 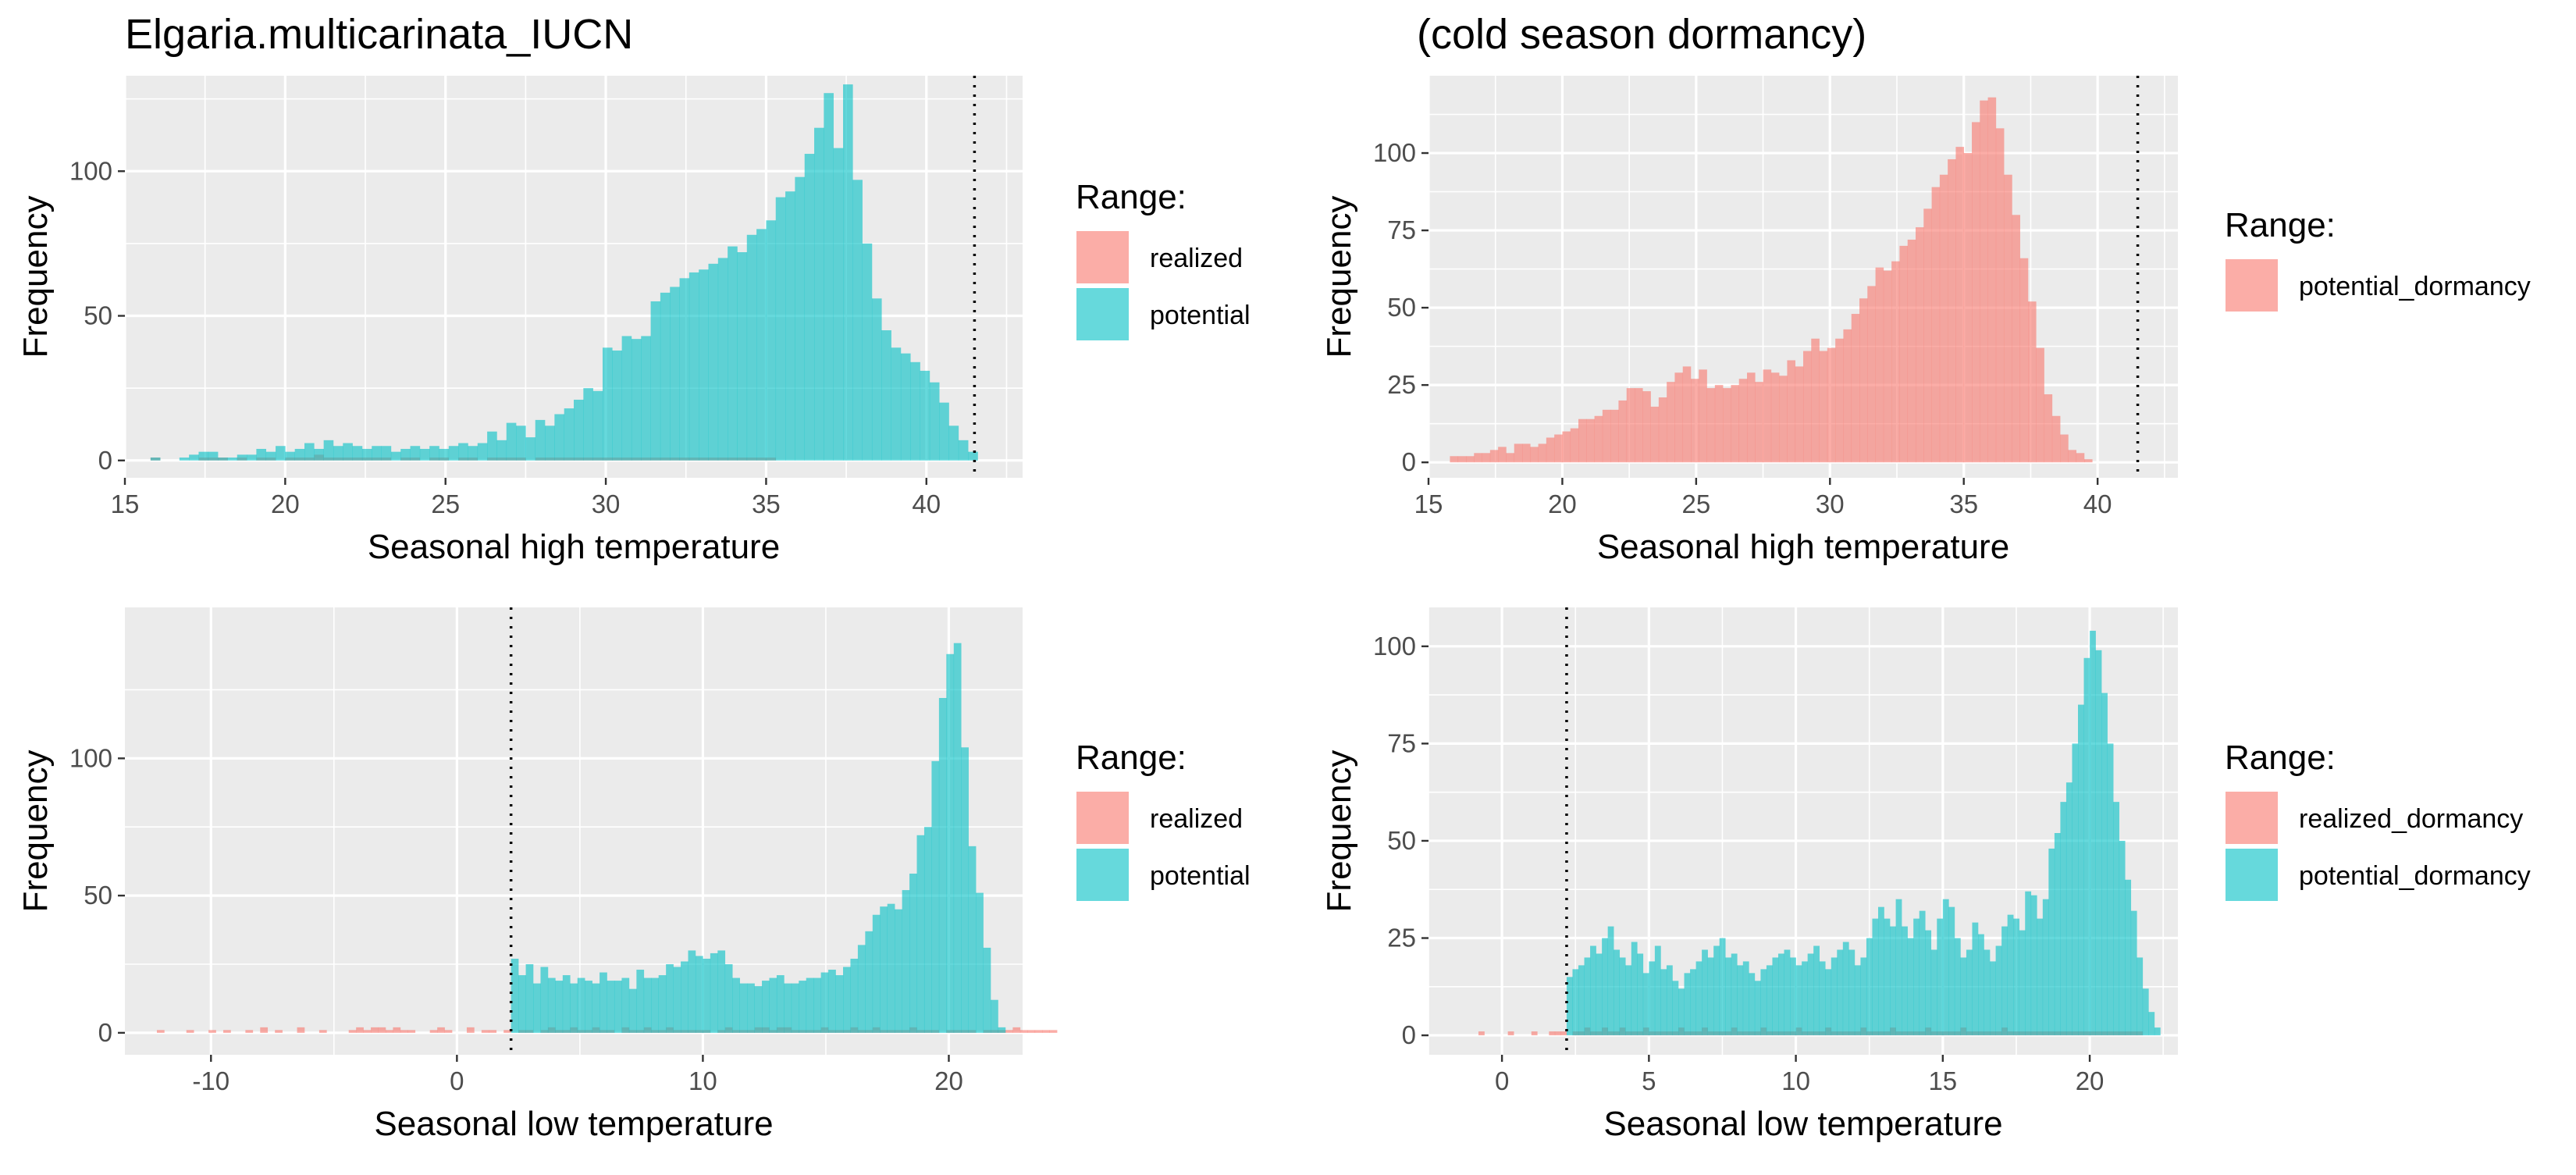 What do you see at coordinates (2415, 876) in the screenshot?
I see `legend-label: potential_dormancy` at bounding box center [2415, 876].